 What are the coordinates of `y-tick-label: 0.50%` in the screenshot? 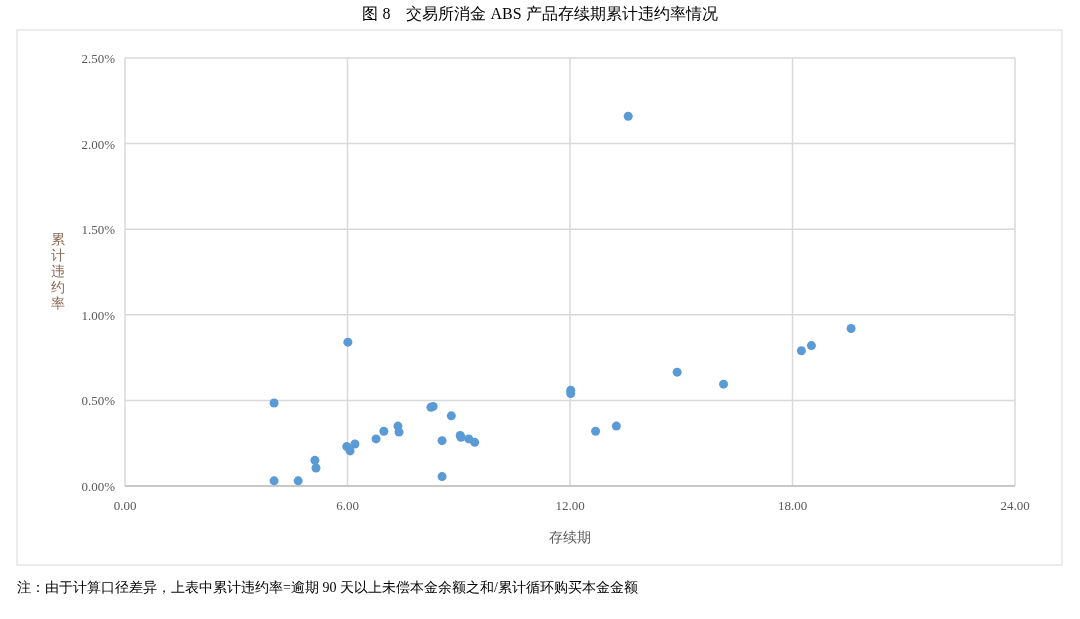 It's located at (98, 401).